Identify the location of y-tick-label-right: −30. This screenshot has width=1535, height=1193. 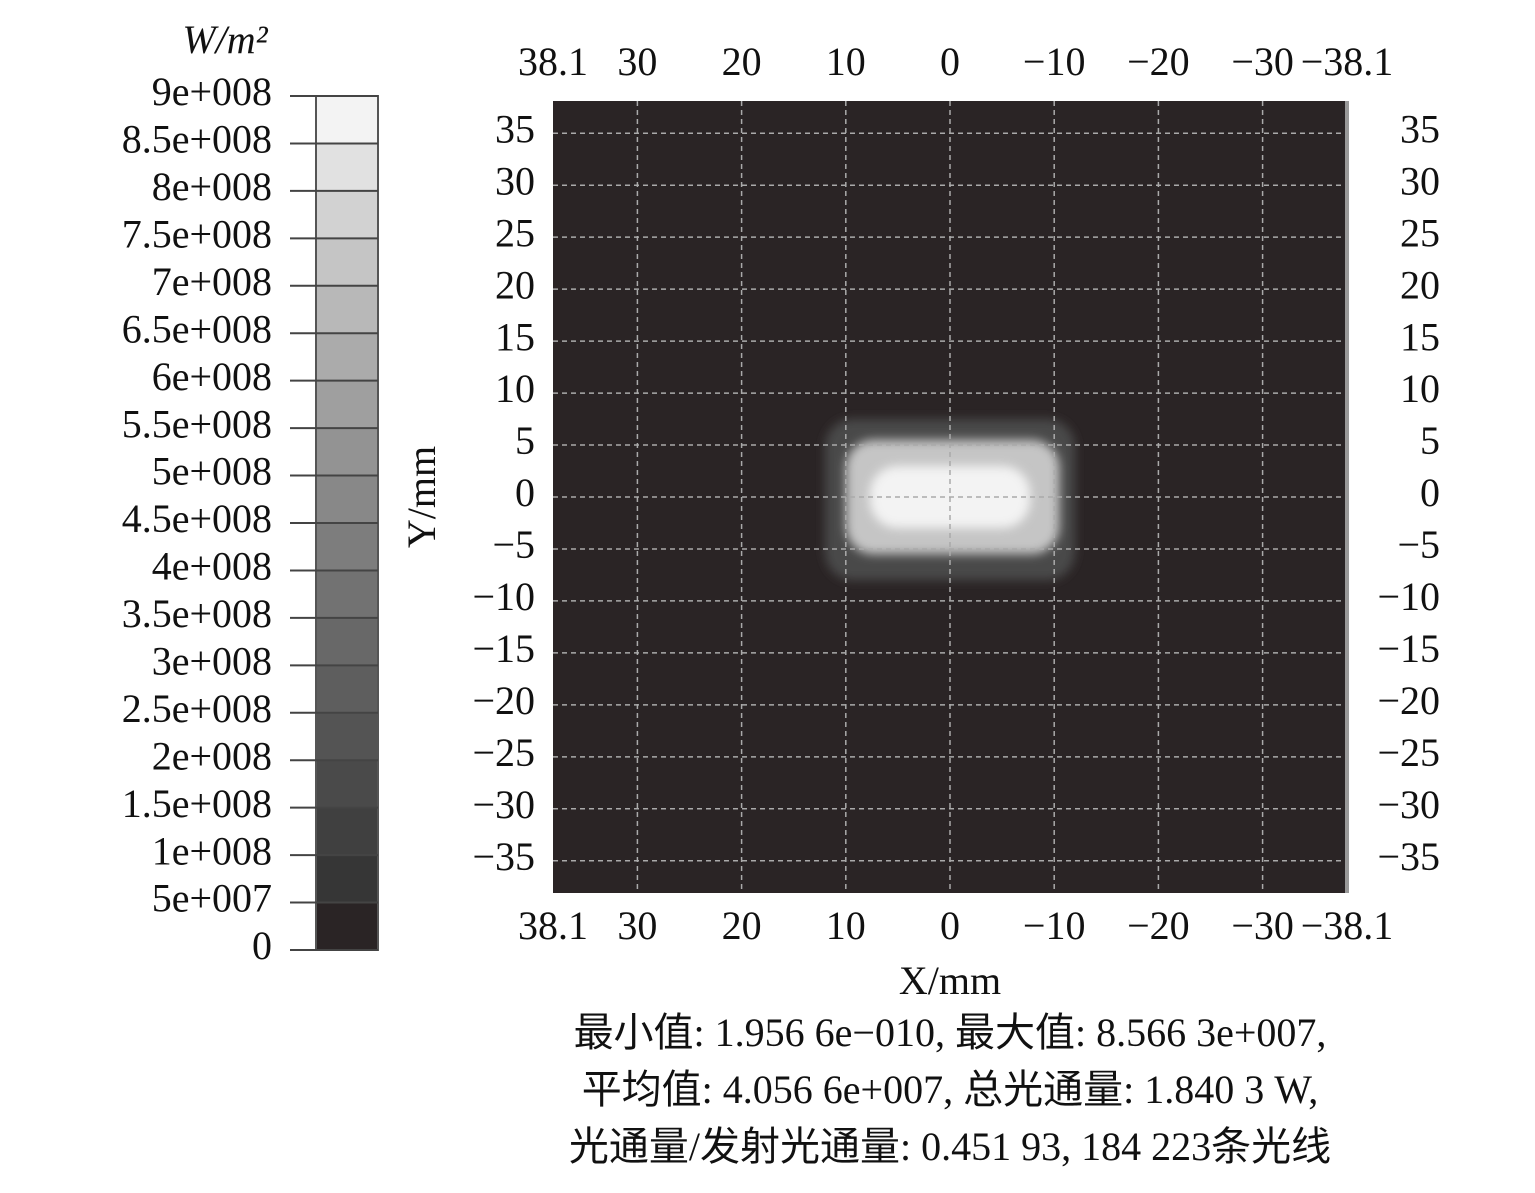
(1408, 804).